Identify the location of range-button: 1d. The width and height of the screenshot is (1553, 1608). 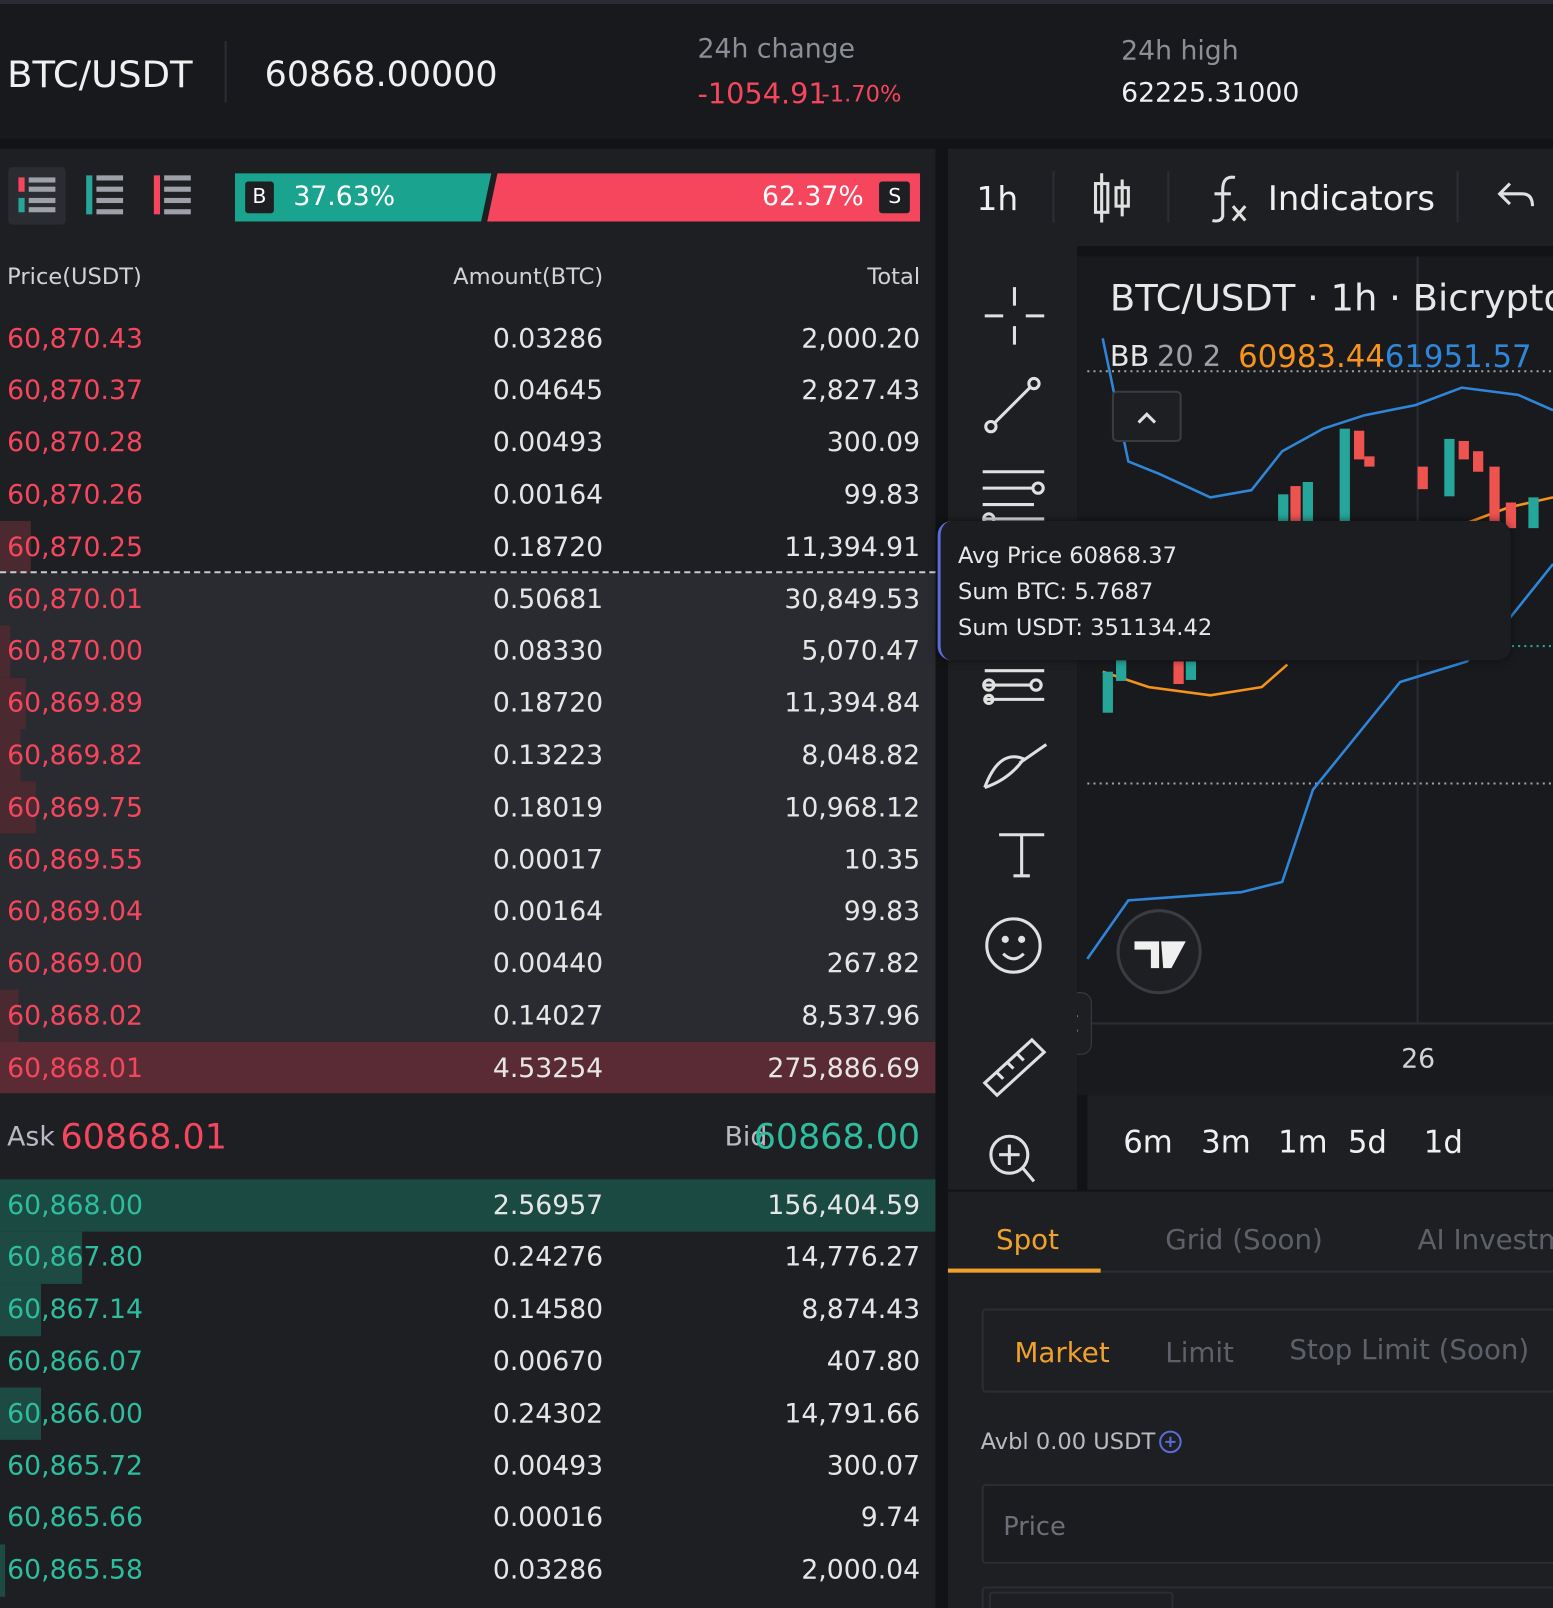
(1443, 1142).